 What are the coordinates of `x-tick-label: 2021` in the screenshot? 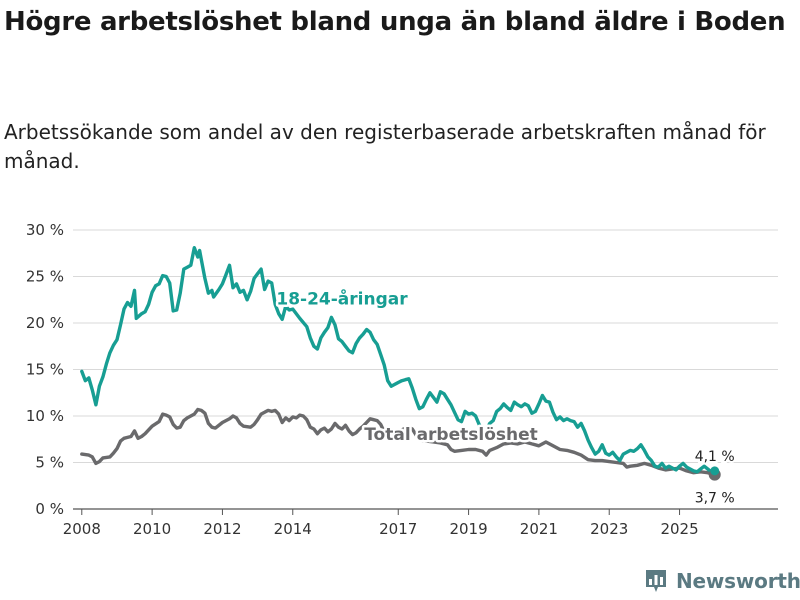 It's located at (539, 529).